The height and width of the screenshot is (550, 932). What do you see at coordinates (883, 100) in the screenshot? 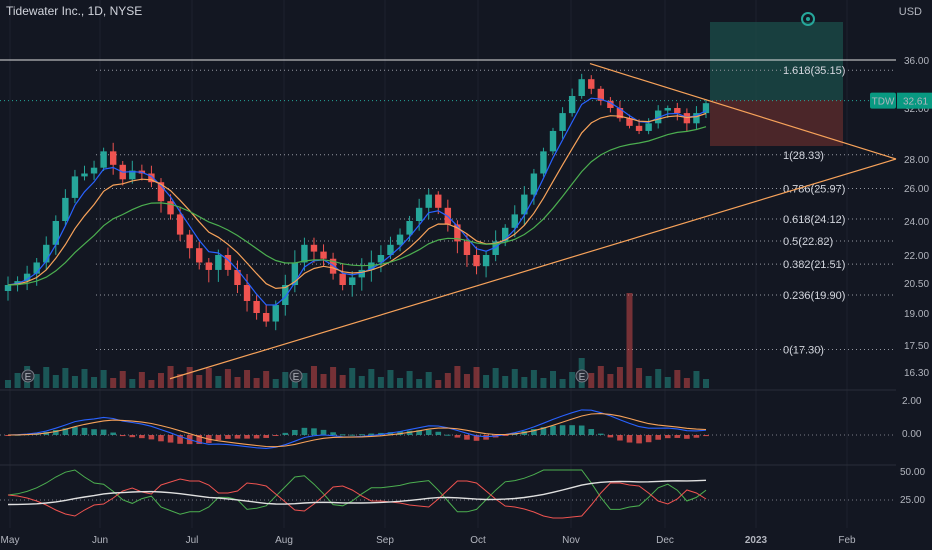
I see `symbol-tag` at bounding box center [883, 100].